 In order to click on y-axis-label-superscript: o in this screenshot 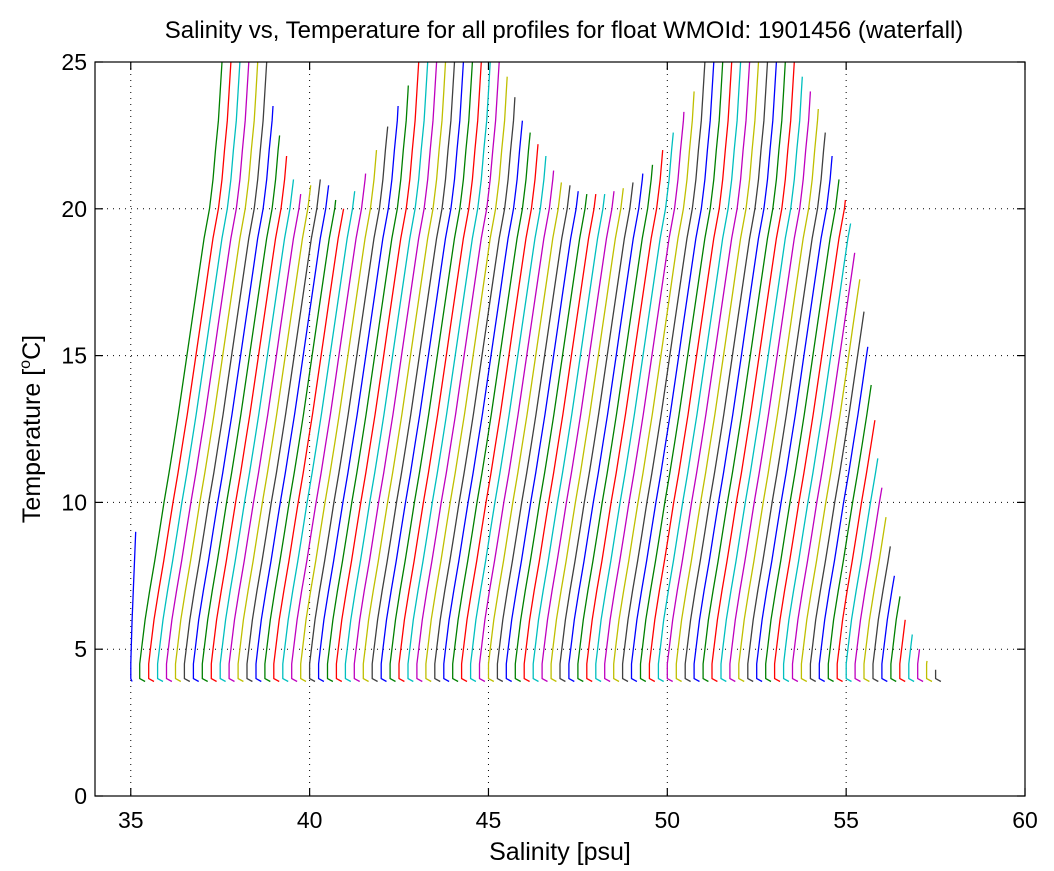, I will do `click(25, 364)`.